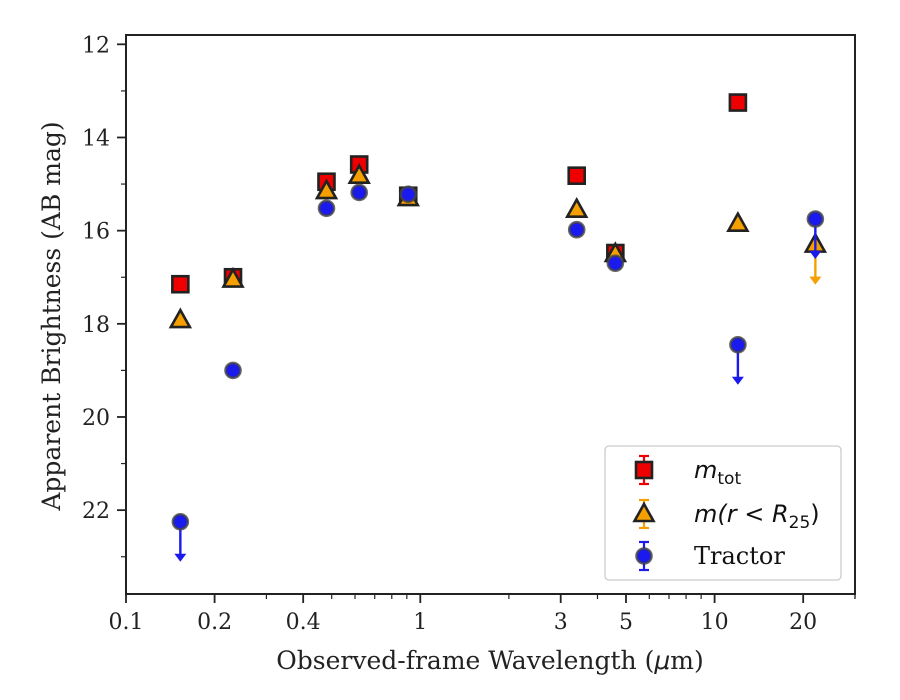 The image size is (900, 700). I want to click on y-axis: 12 14 16 18 20 22, so click(104, 295).